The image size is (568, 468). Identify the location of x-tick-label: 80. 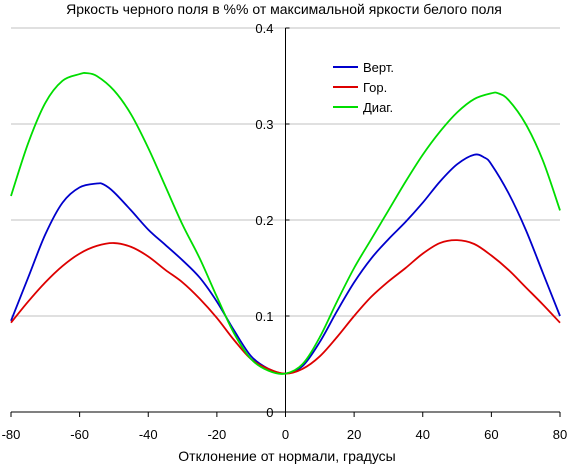
(560, 434).